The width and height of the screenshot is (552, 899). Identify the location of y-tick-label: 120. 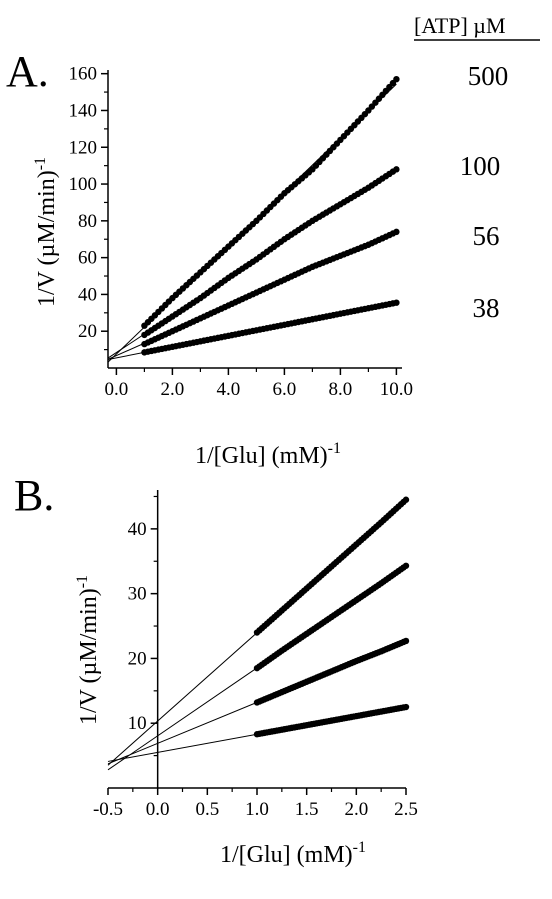
(83, 147).